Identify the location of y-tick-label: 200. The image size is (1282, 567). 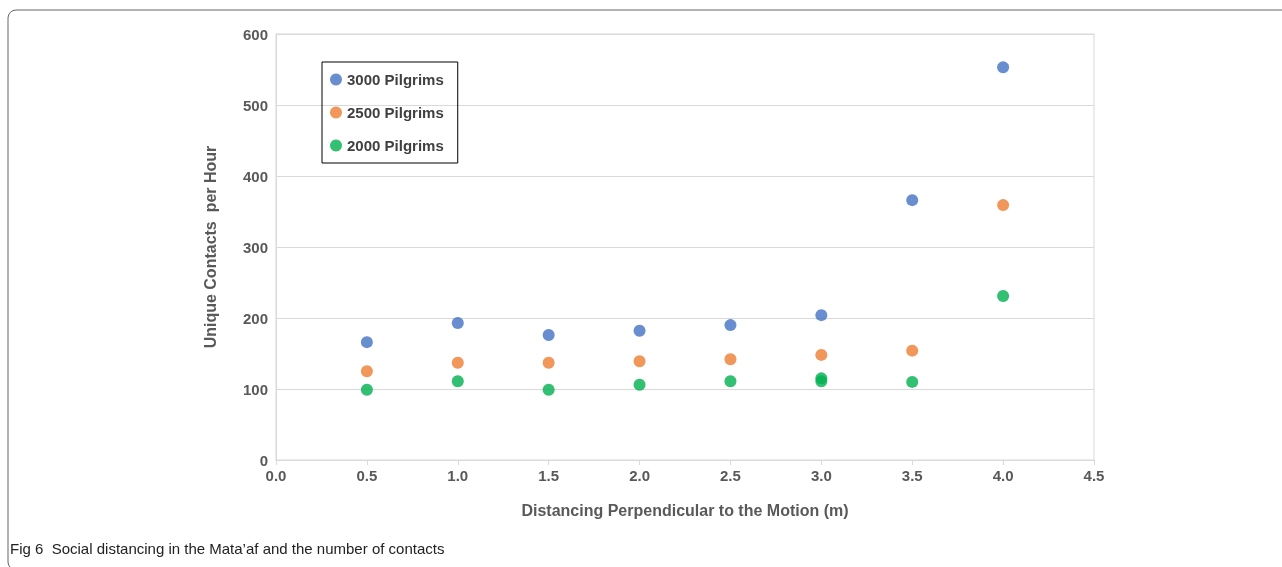
(255, 318).